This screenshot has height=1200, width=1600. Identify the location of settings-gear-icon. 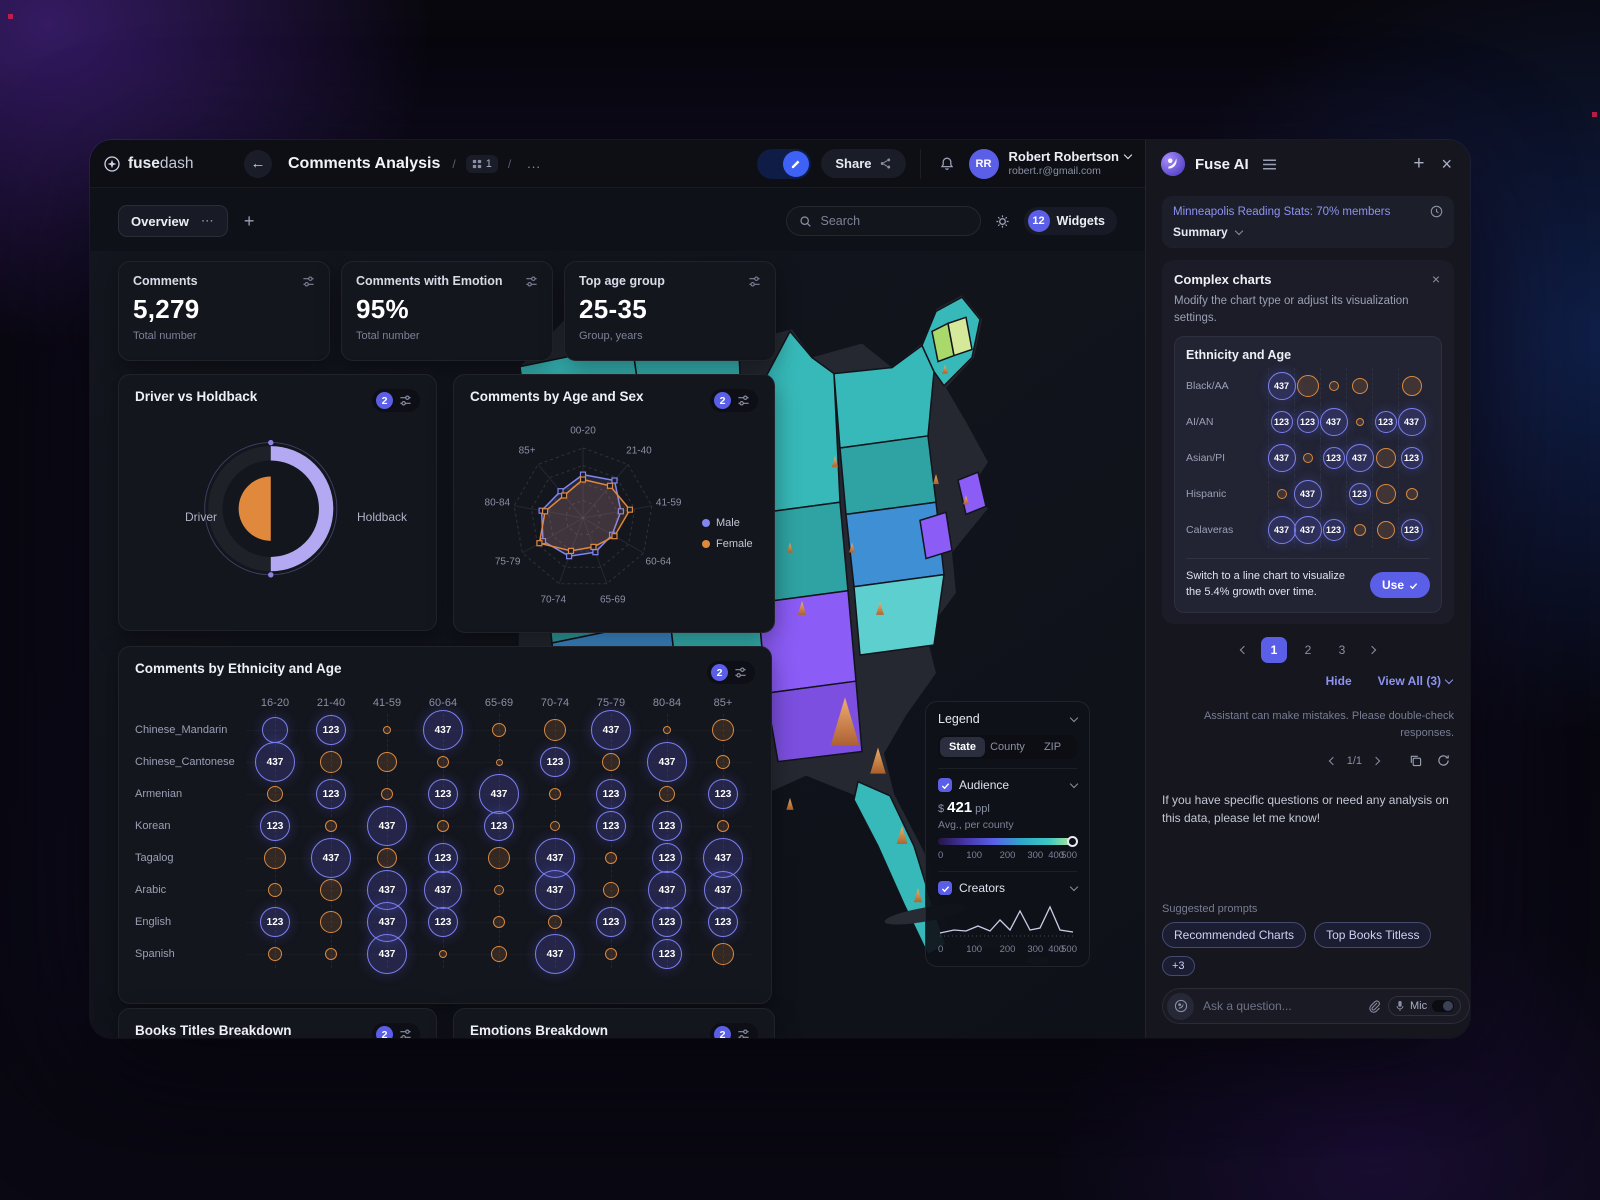
(1002, 221).